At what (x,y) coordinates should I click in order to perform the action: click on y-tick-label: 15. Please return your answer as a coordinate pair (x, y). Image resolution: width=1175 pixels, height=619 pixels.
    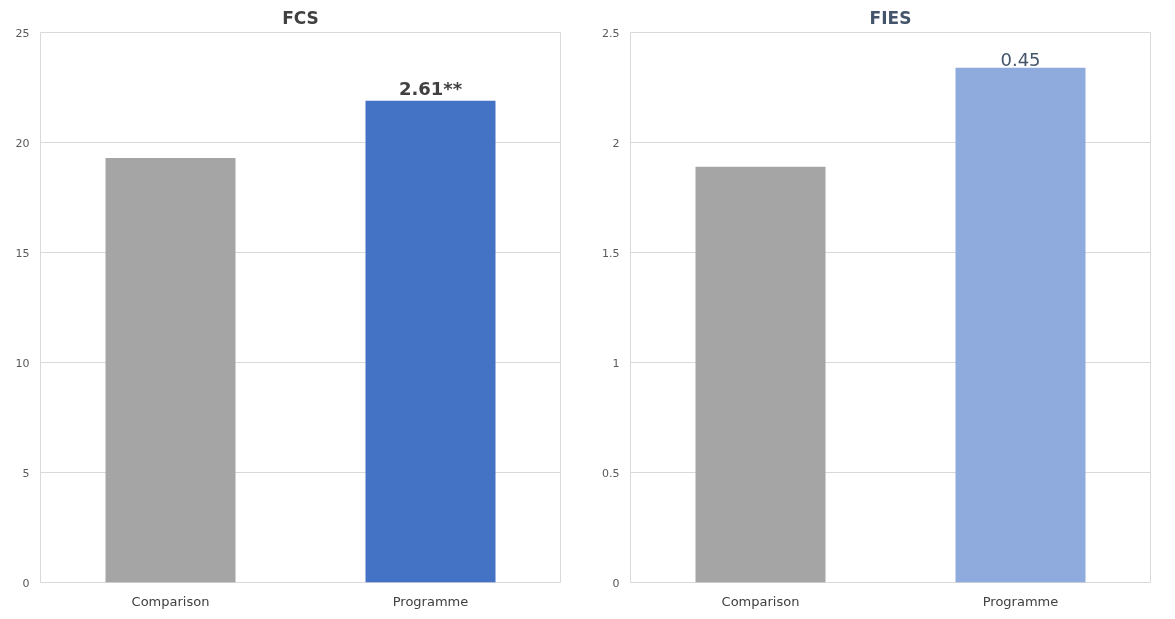
    Looking at the image, I should click on (22, 253).